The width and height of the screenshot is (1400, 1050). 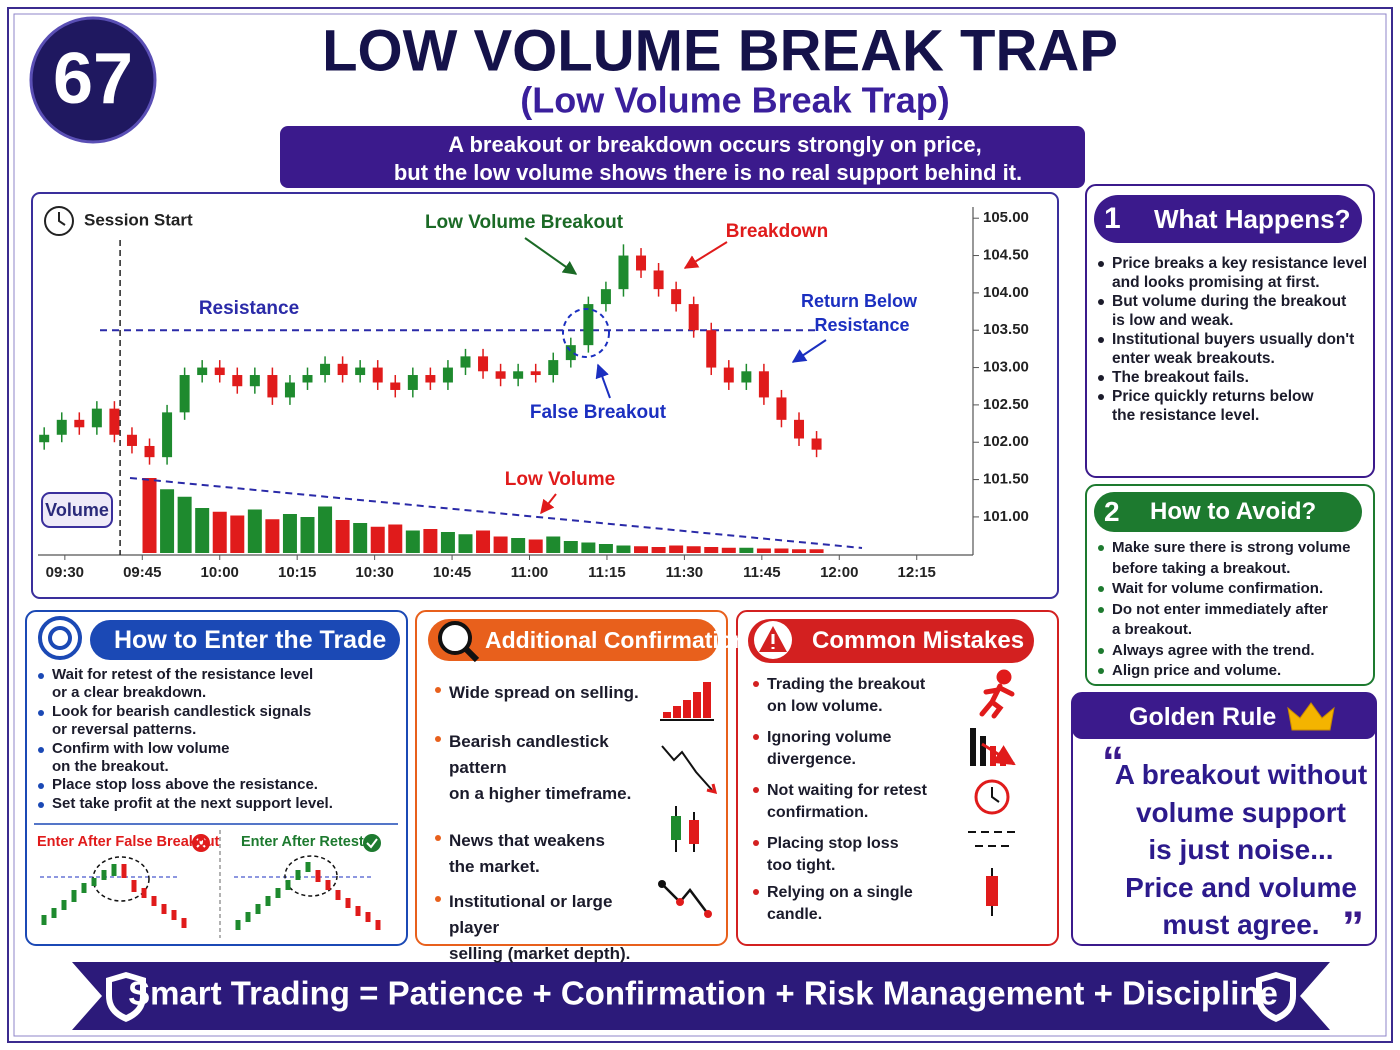 I want to click on magnifier-icon, so click(x=455, y=638).